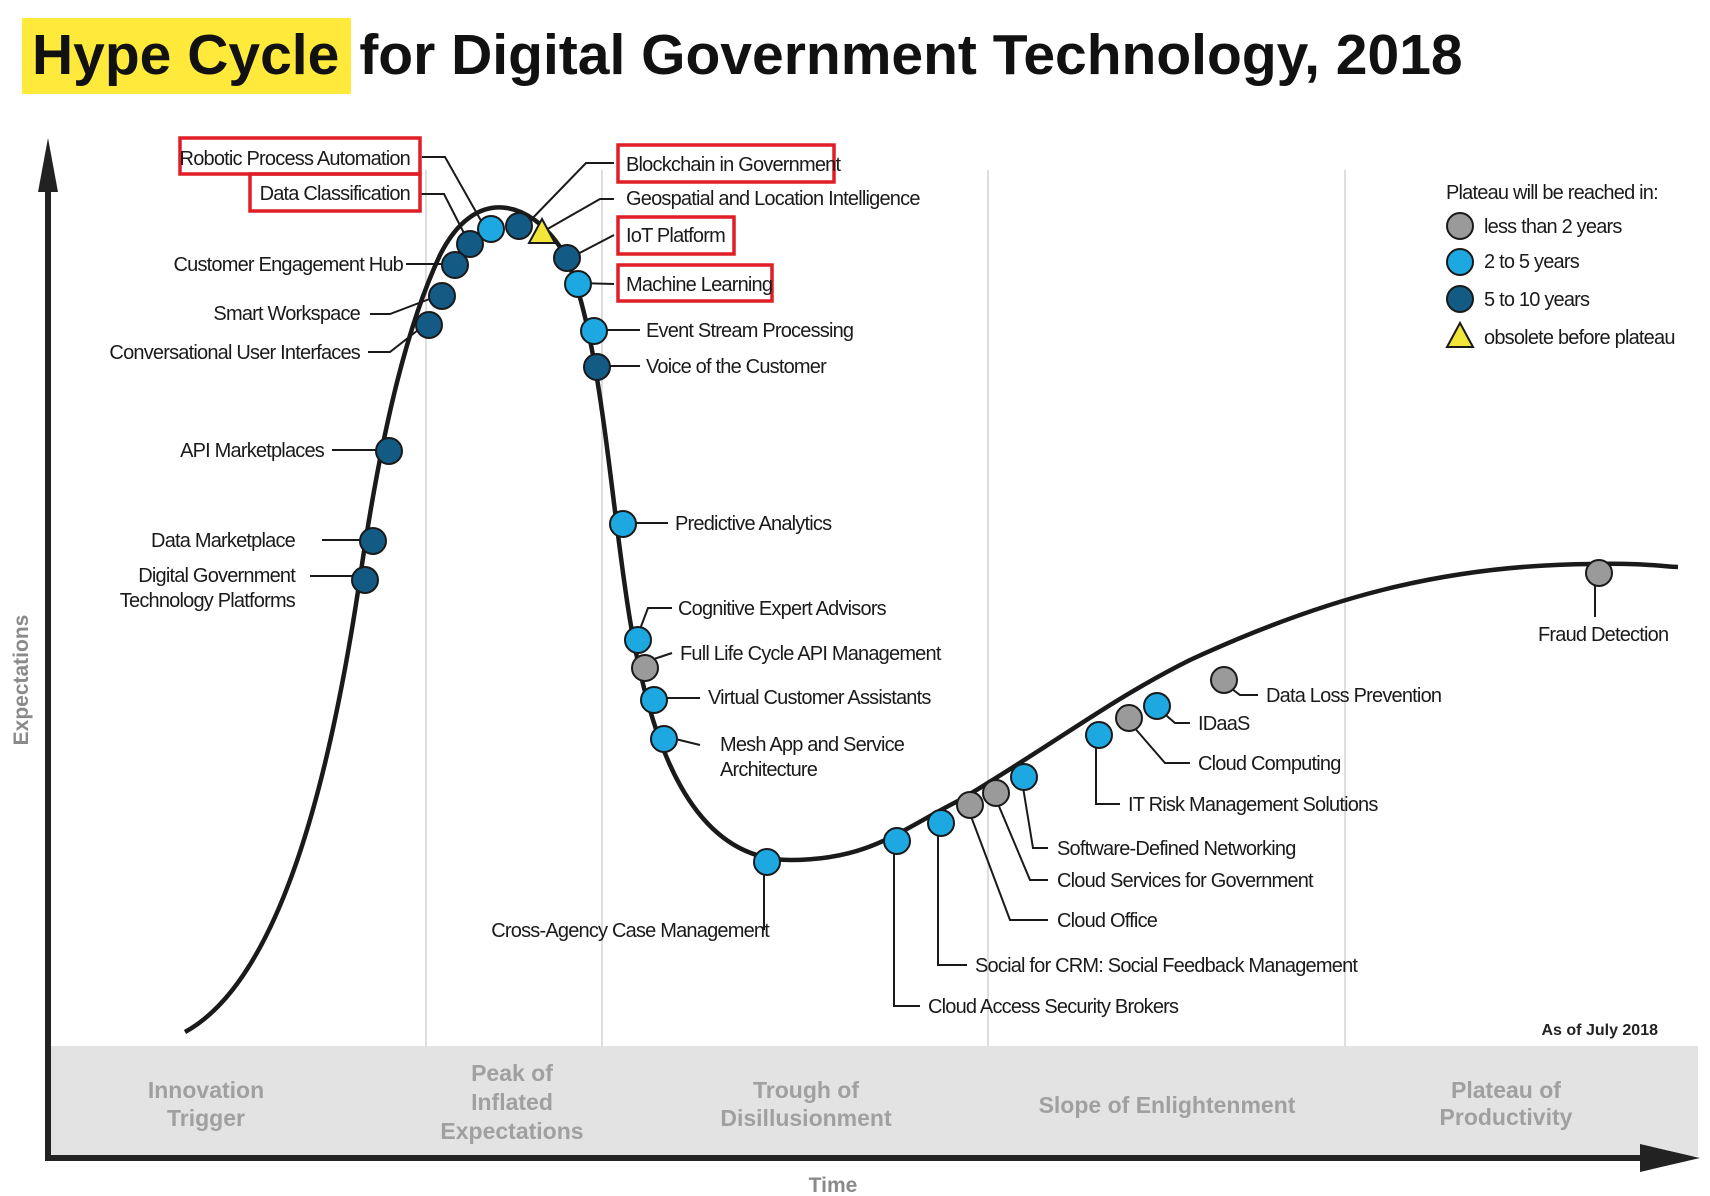  Describe the element at coordinates (1185, 881) in the screenshot. I see `label-cloud-services-gov: Cloud Services for Government` at that location.